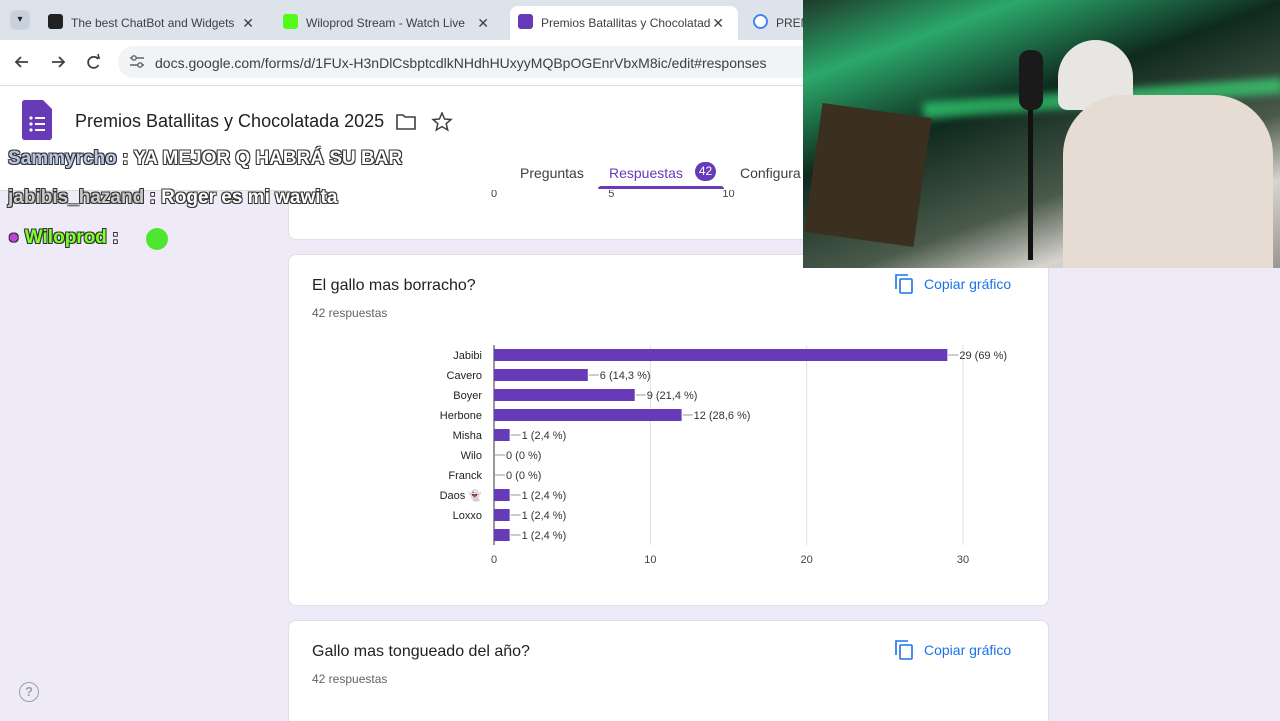  What do you see at coordinates (793, 23) in the screenshot?
I see `tab-title: PREM` at bounding box center [793, 23].